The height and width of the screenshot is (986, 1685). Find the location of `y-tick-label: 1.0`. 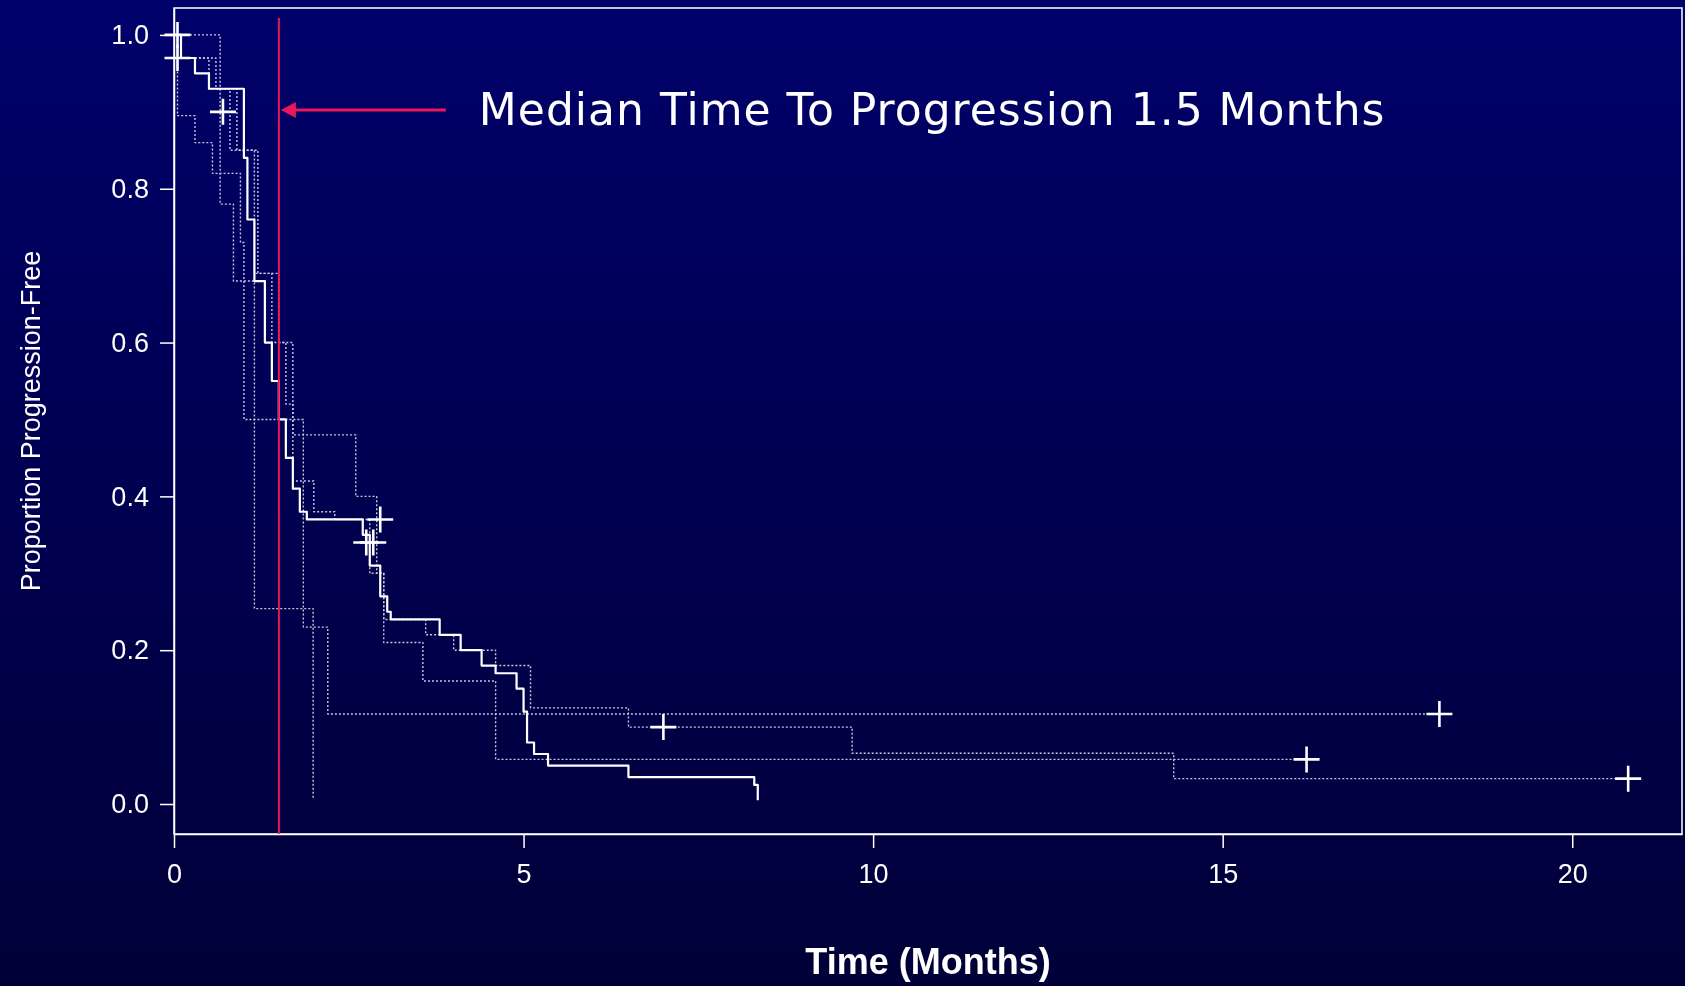

y-tick-label: 1.0 is located at coordinates (130, 35).